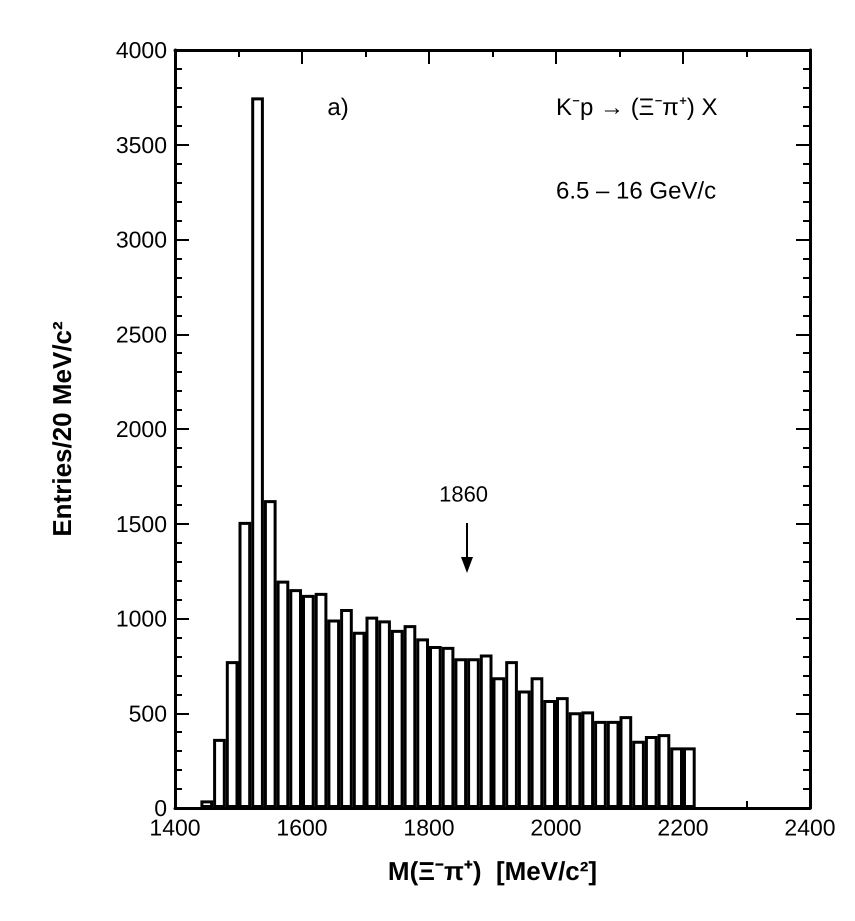 The height and width of the screenshot is (921, 855). Describe the element at coordinates (160, 808) in the screenshot. I see `y-tick-label: 0` at that location.